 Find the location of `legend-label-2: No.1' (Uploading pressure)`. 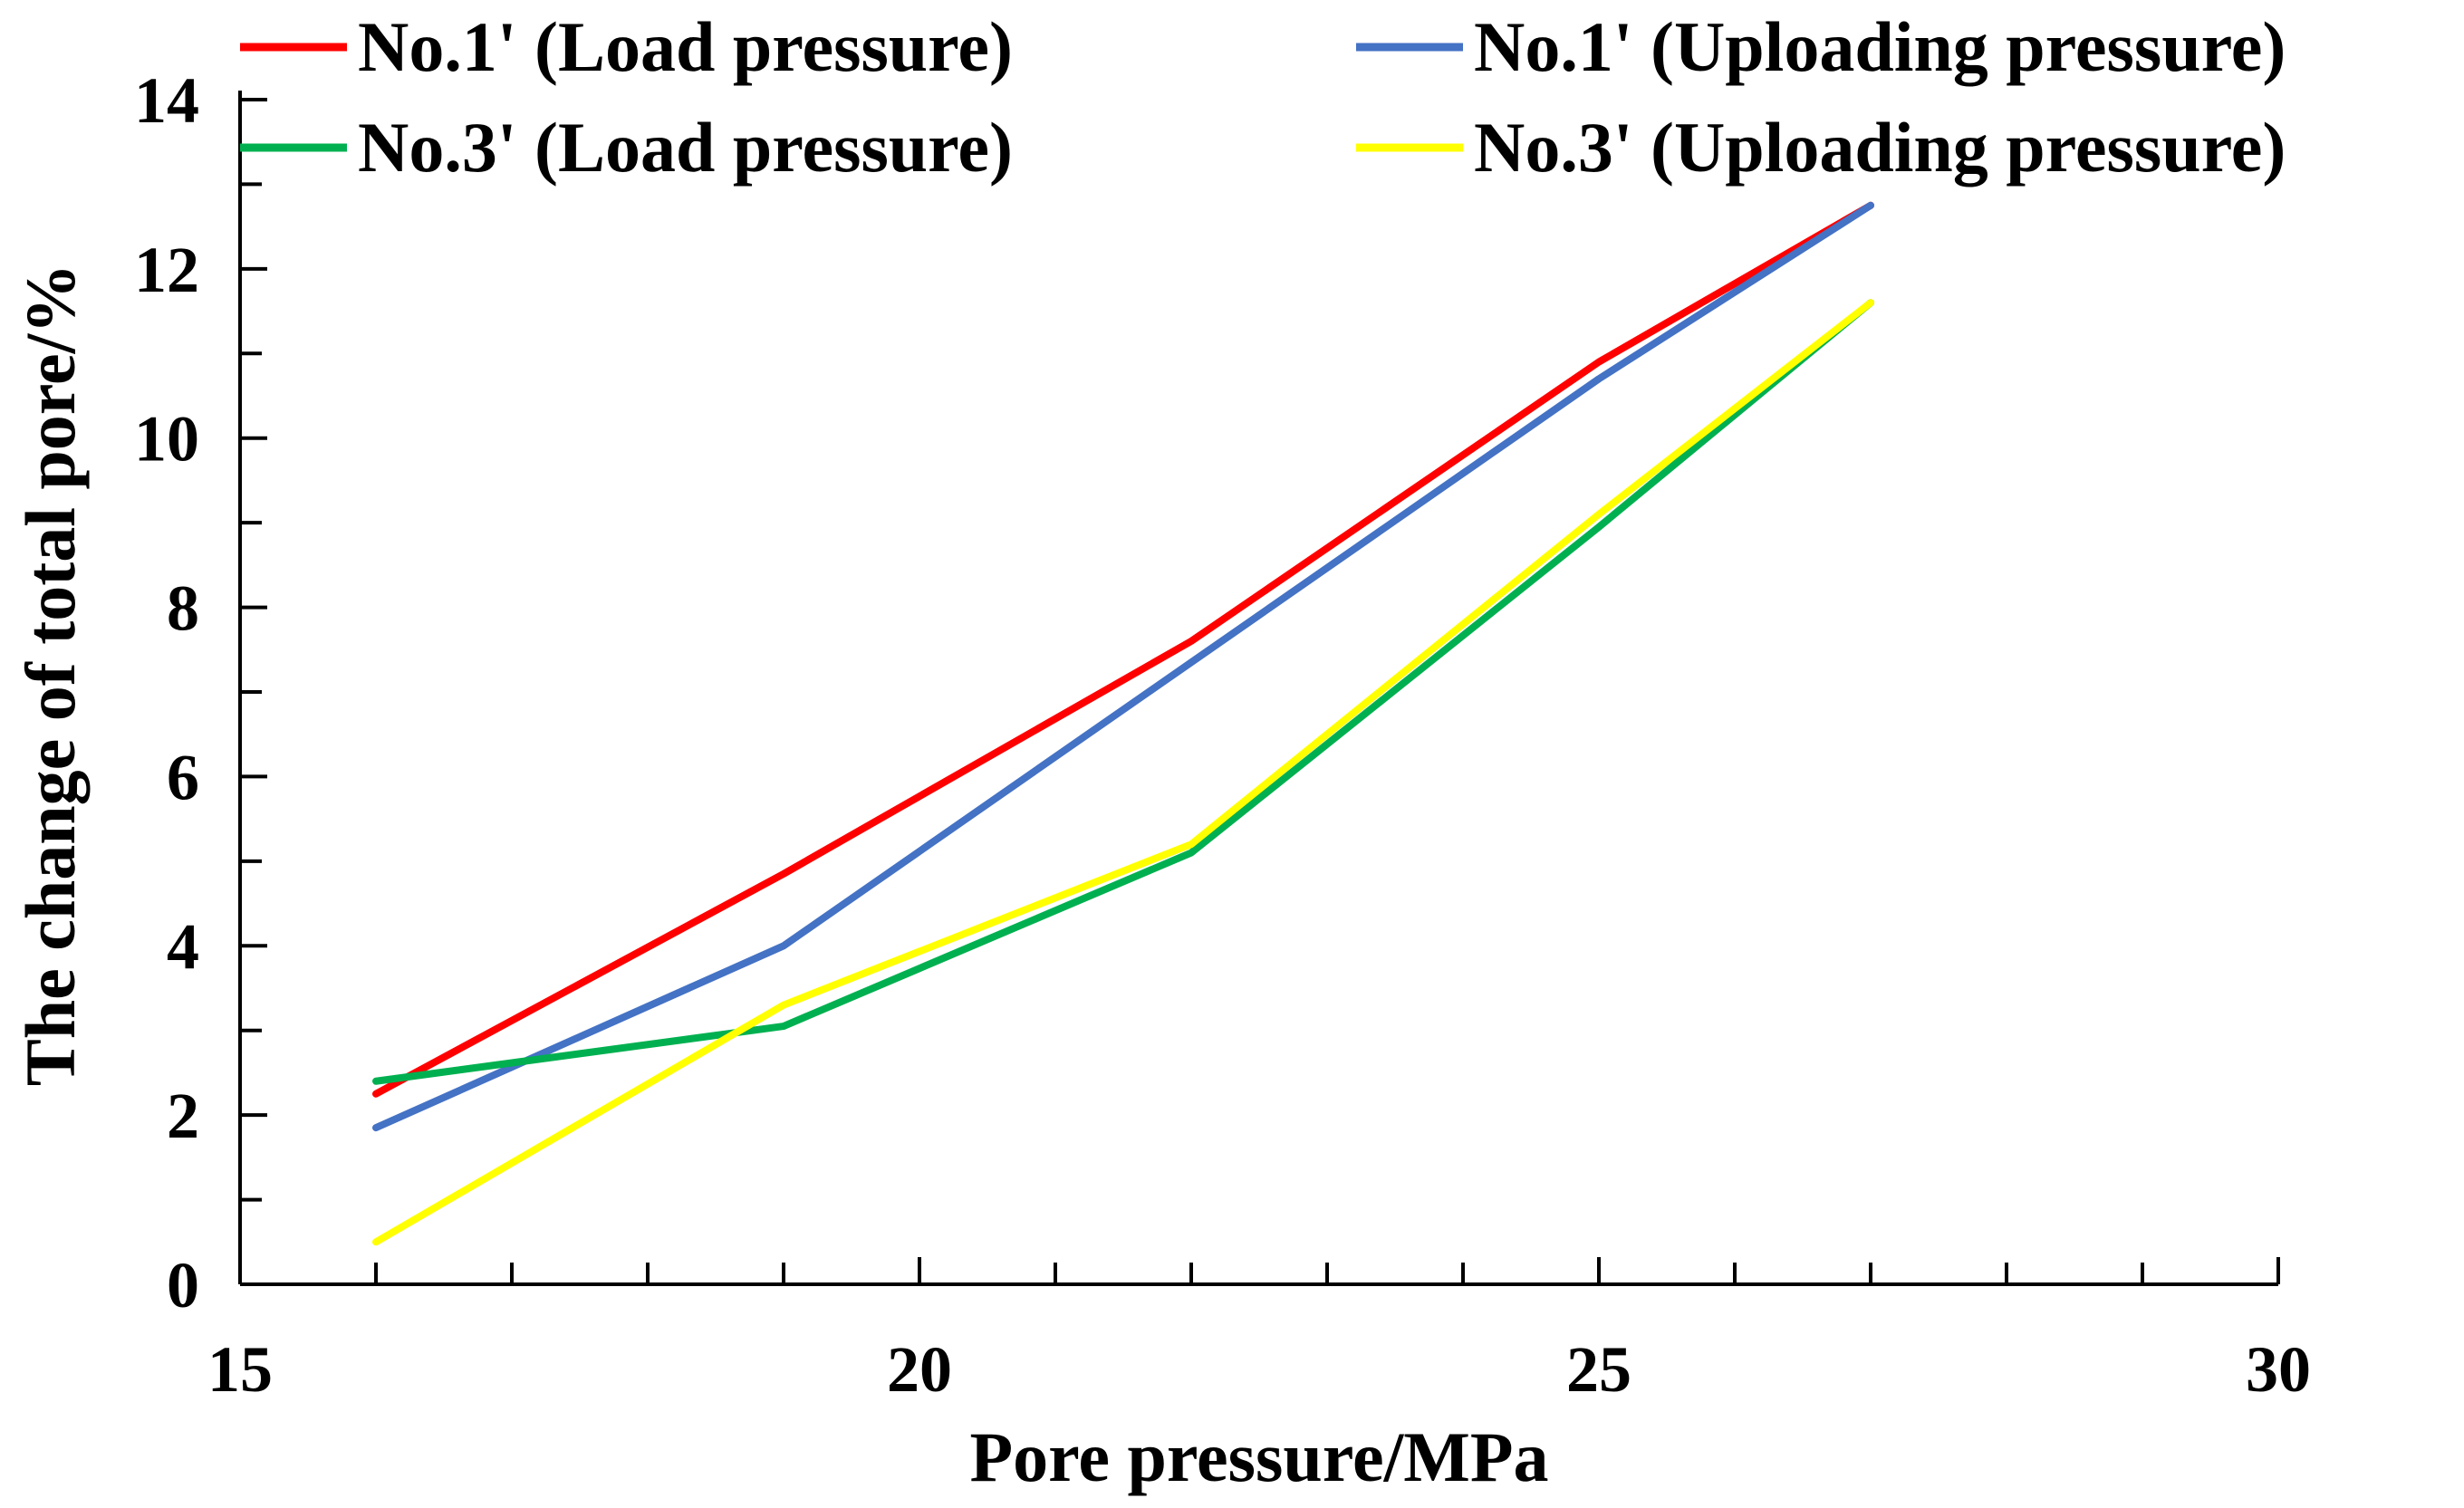

legend-label-2: No.1' (Uploading pressure) is located at coordinates (1880, 46).